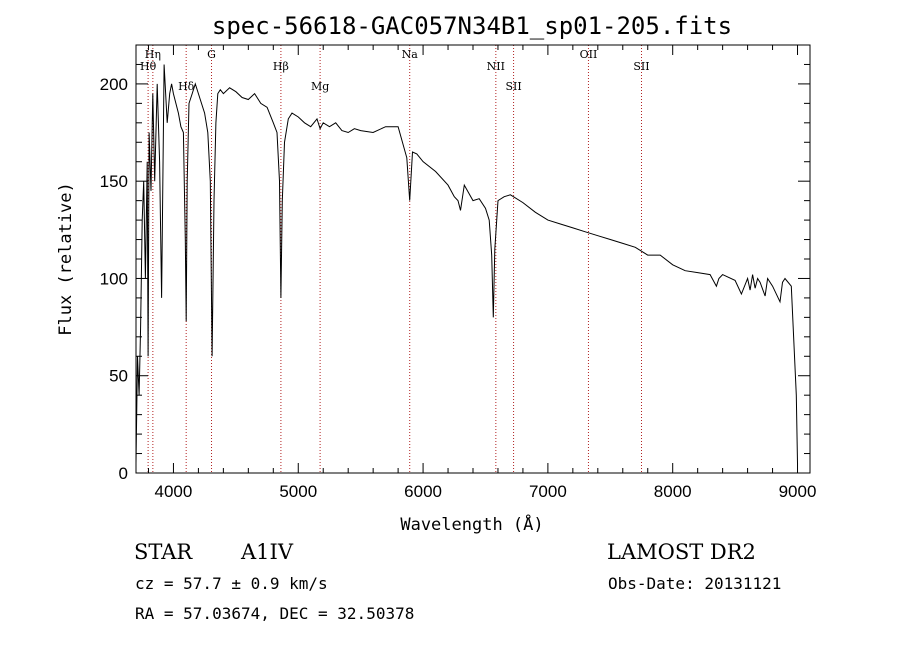 The width and height of the screenshot is (900, 649). What do you see at coordinates (320, 86) in the screenshot?
I see `spectral-line-label: Mg` at bounding box center [320, 86].